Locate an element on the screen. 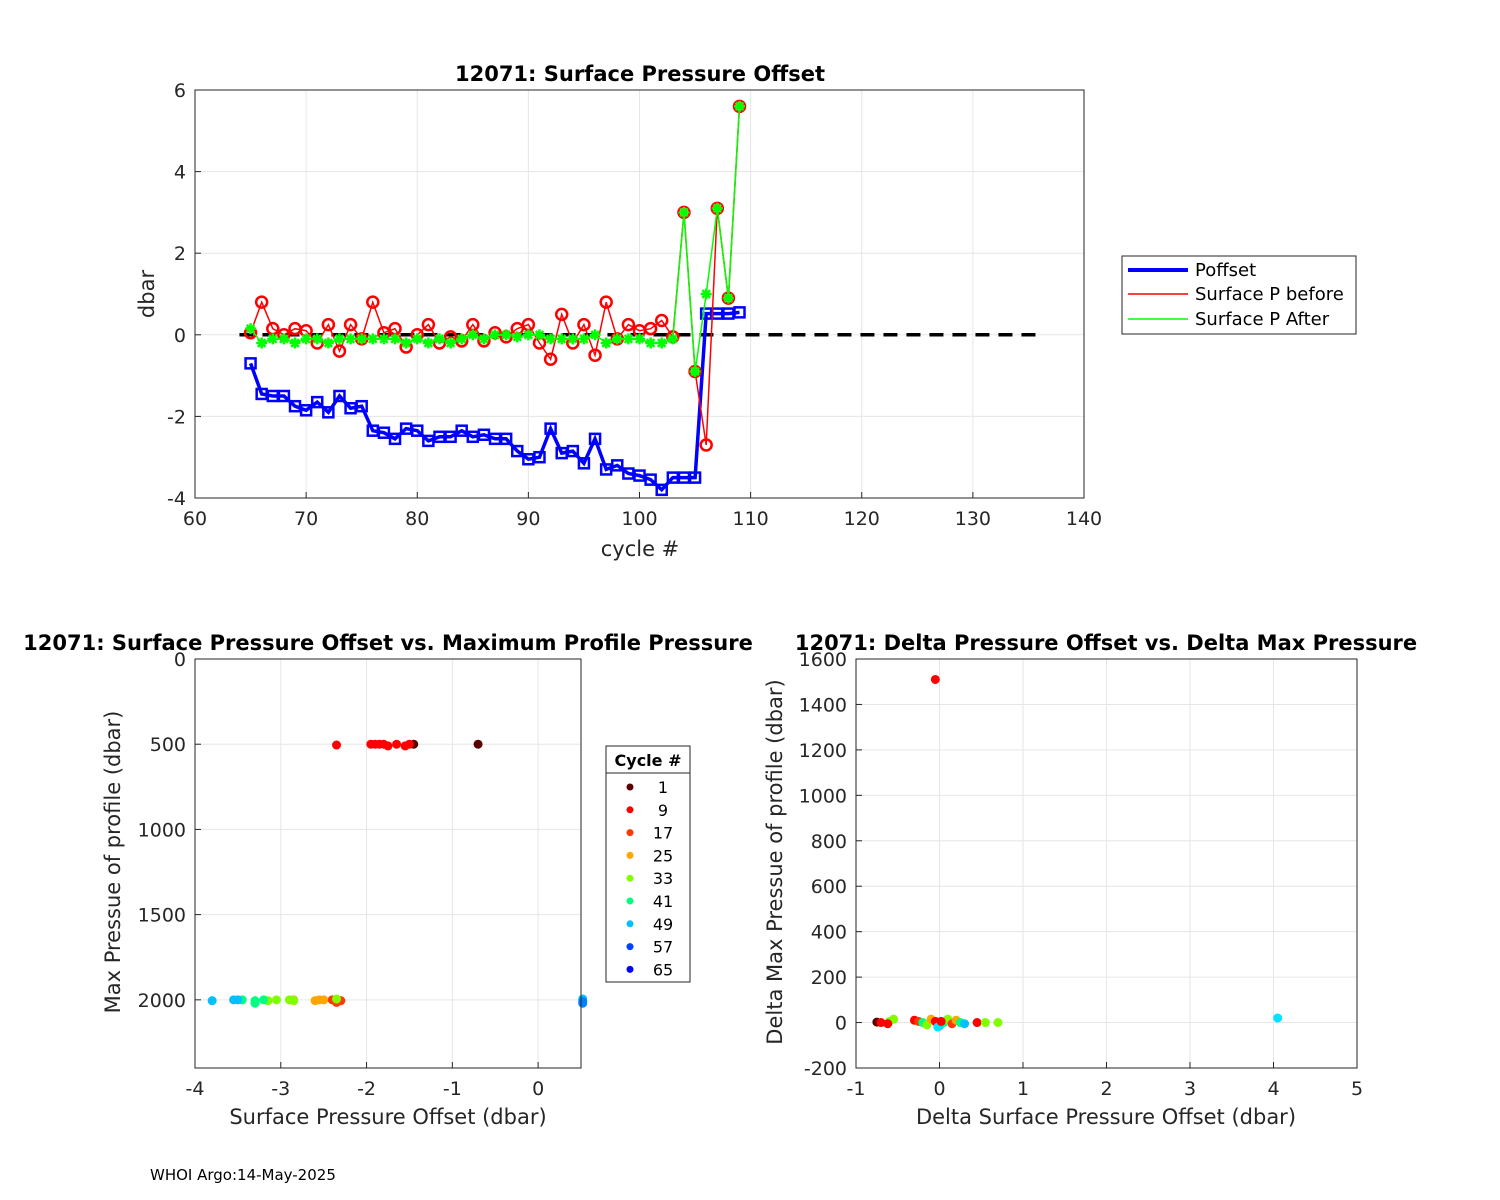  cycle-legend-label: 41 is located at coordinates (663, 901).